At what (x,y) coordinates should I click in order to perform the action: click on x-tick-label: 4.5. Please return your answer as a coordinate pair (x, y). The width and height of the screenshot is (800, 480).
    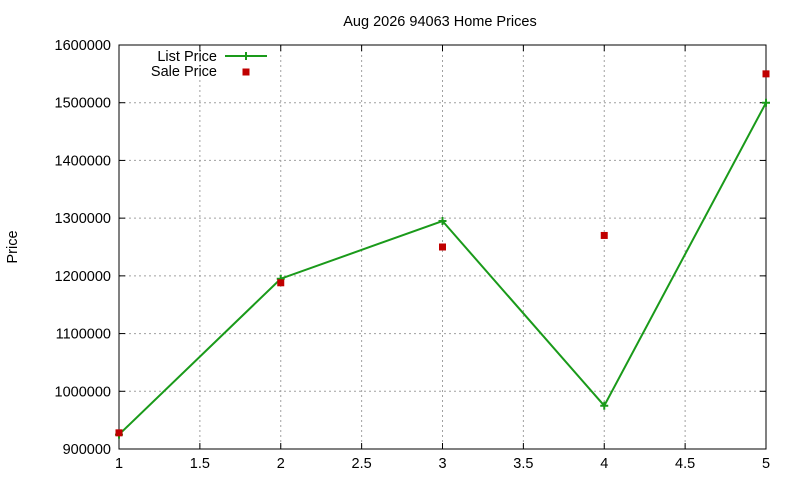
    Looking at the image, I should click on (685, 464).